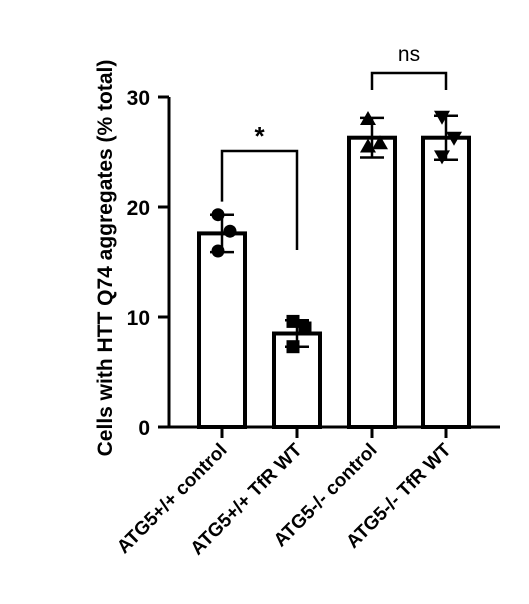 The image size is (529, 604). Describe the element at coordinates (138, 318) in the screenshot. I see `y-tick-label-1: 10` at that location.